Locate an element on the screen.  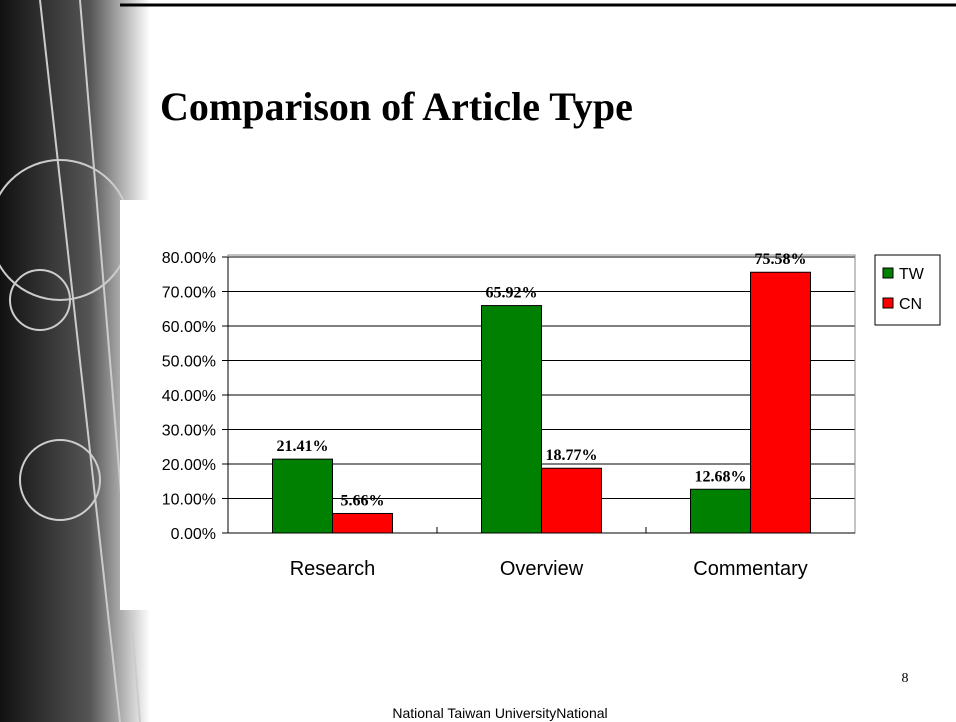
value-label: 65.92% is located at coordinates (512, 293).